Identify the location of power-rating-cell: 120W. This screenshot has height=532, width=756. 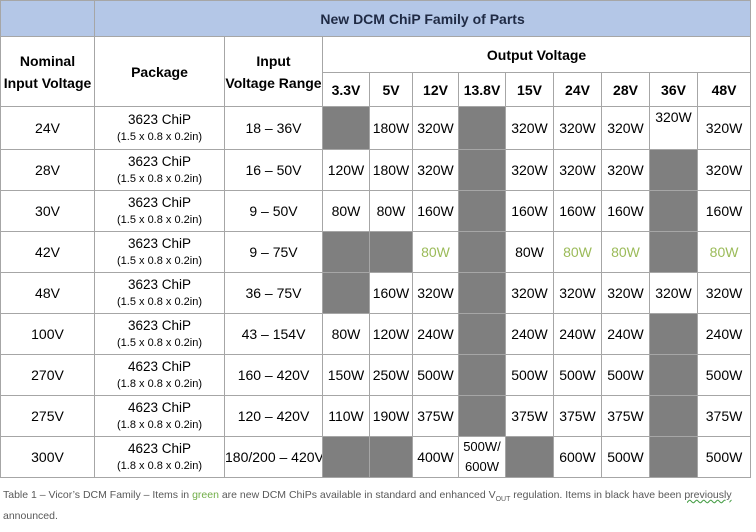
(391, 334).